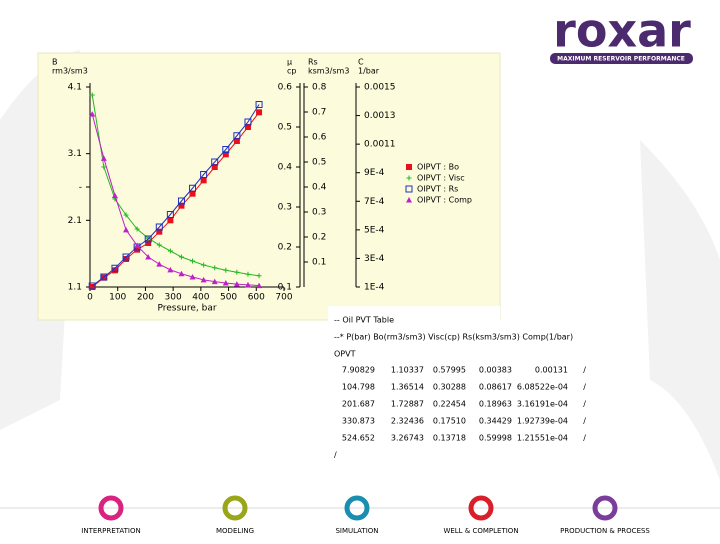 This screenshot has width=720, height=544. Describe the element at coordinates (283, 298) in the screenshot. I see `x-tick-label: 700` at that location.